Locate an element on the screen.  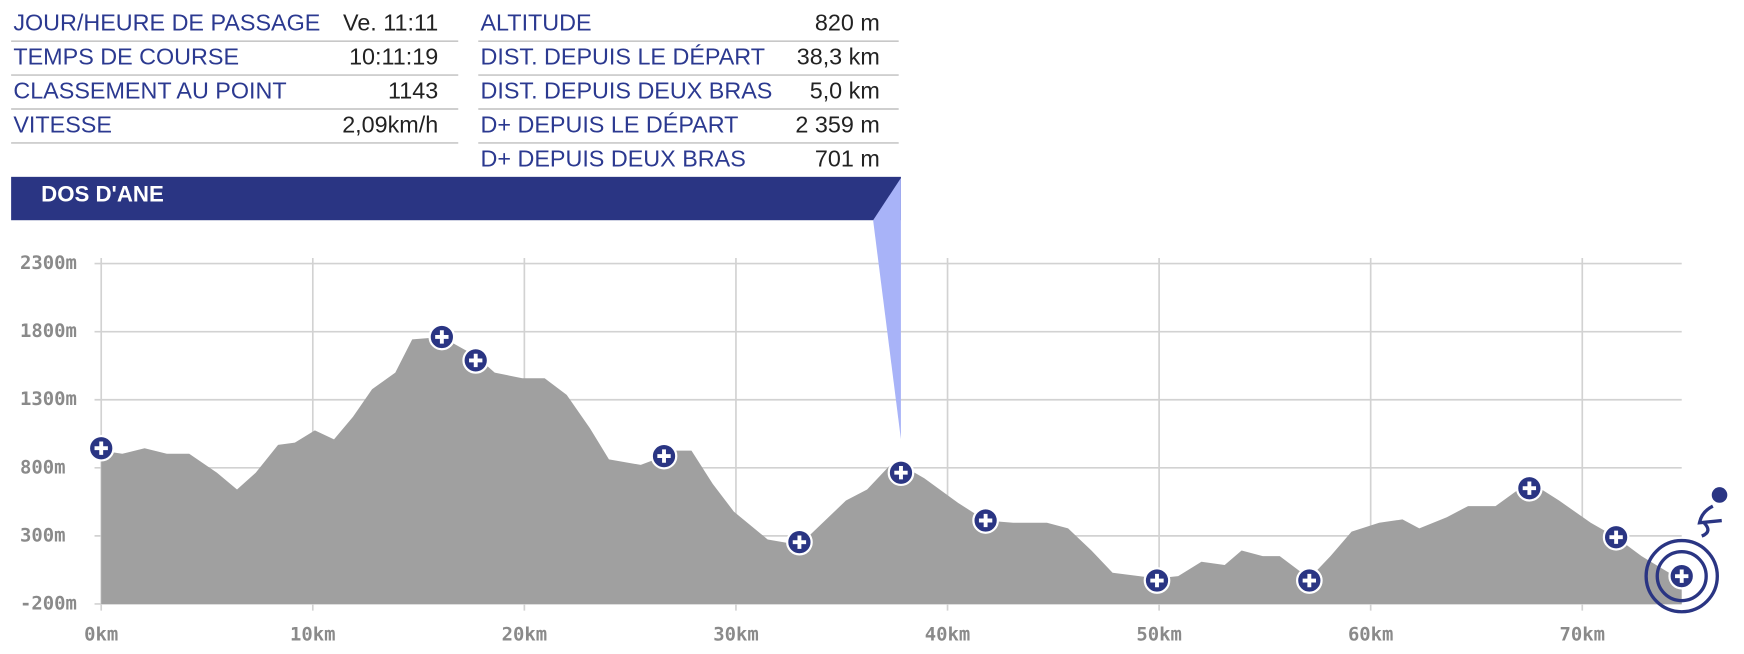
y-tick-label: -200m is located at coordinates (48, 603).